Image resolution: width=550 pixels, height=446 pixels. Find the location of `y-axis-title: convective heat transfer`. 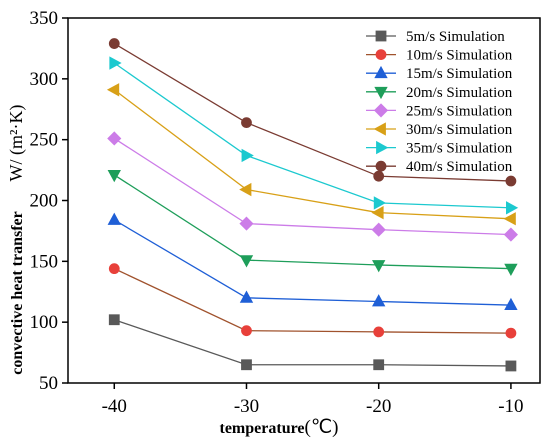

y-axis-title: convective heat transfer is located at coordinates (17, 293).